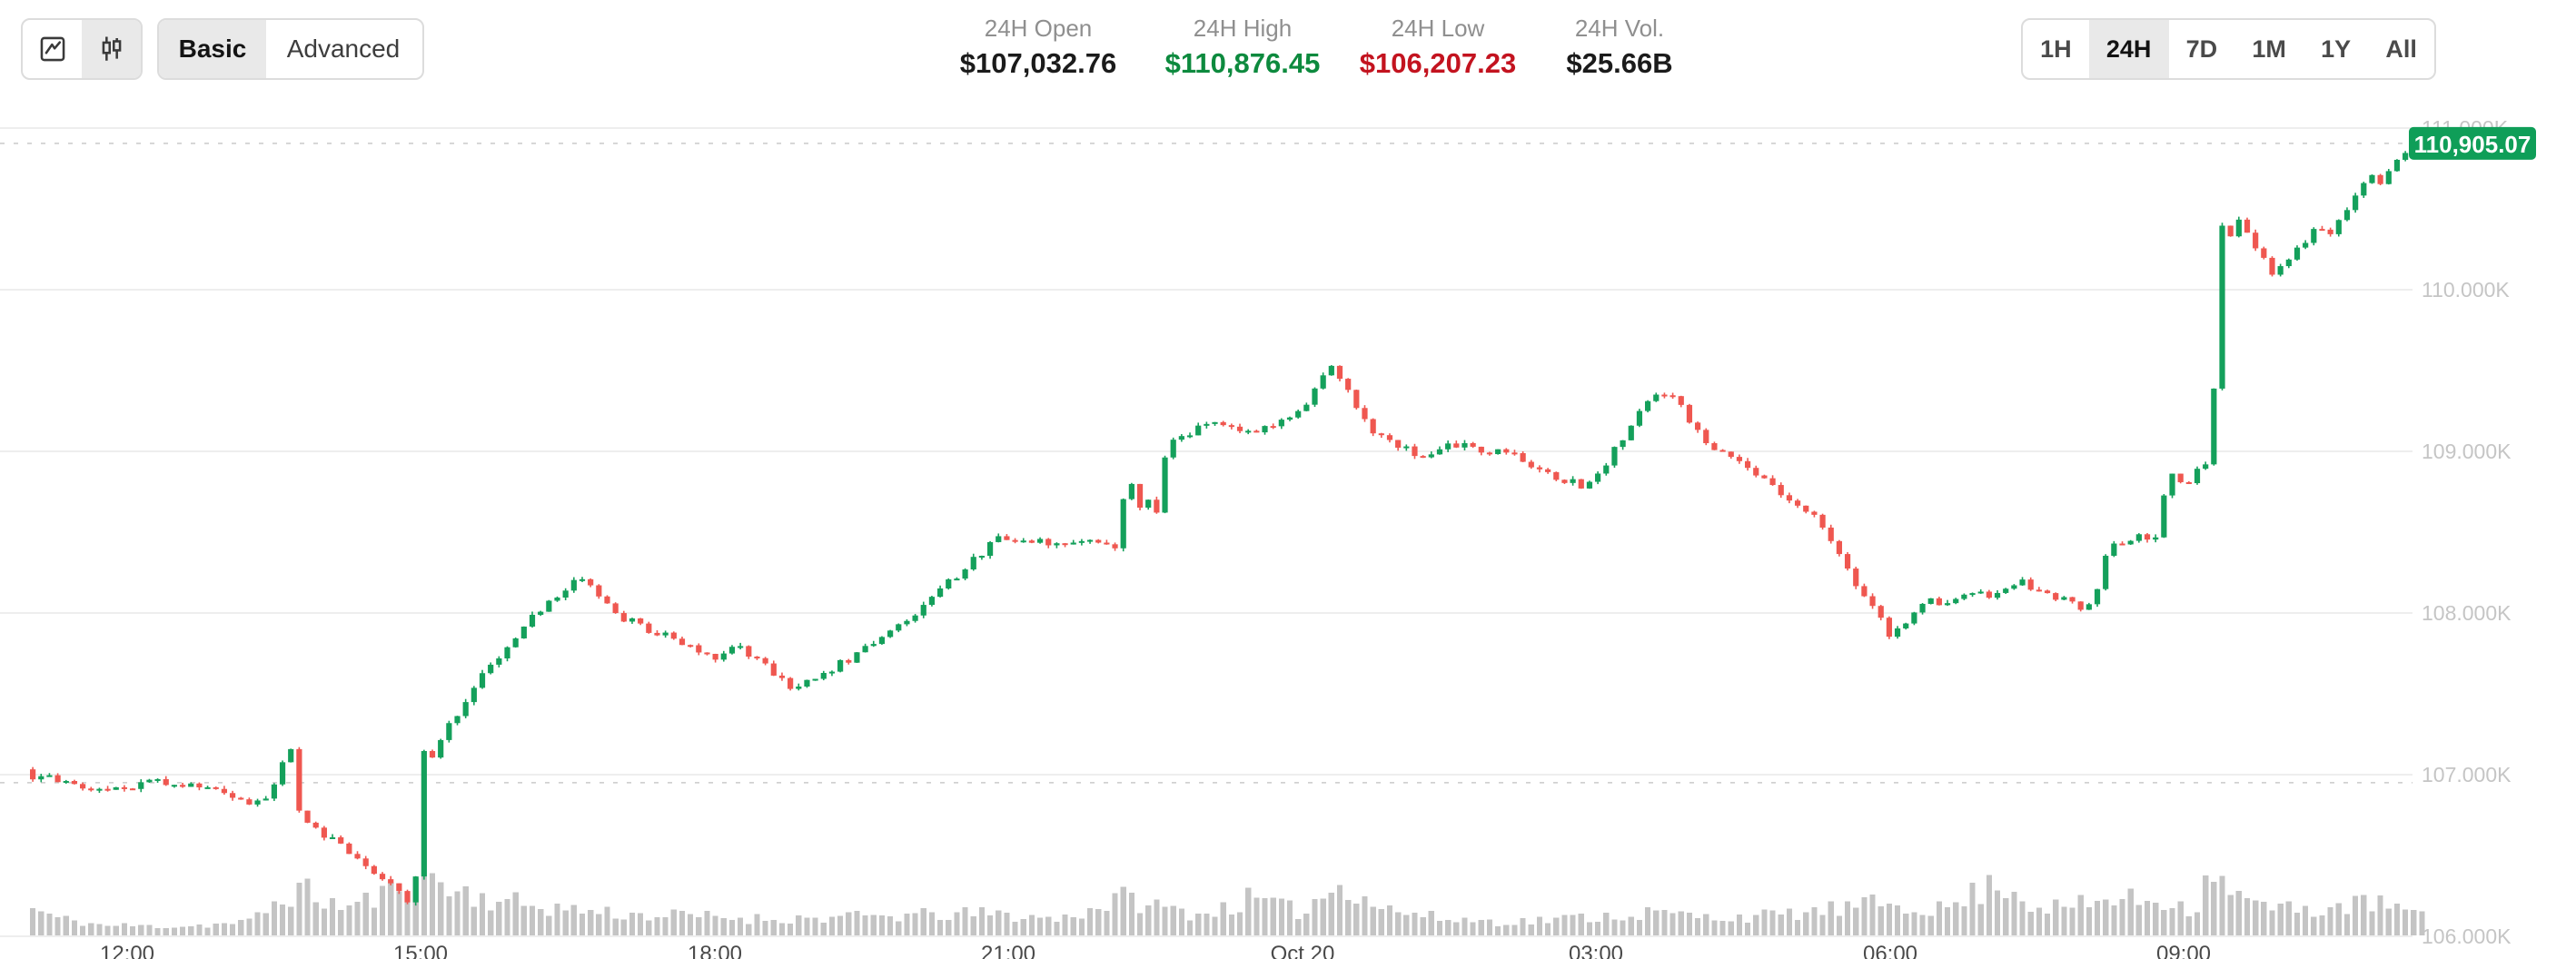 The image size is (2576, 959). What do you see at coordinates (2336, 49) in the screenshot?
I see `range-1y: 1Y` at bounding box center [2336, 49].